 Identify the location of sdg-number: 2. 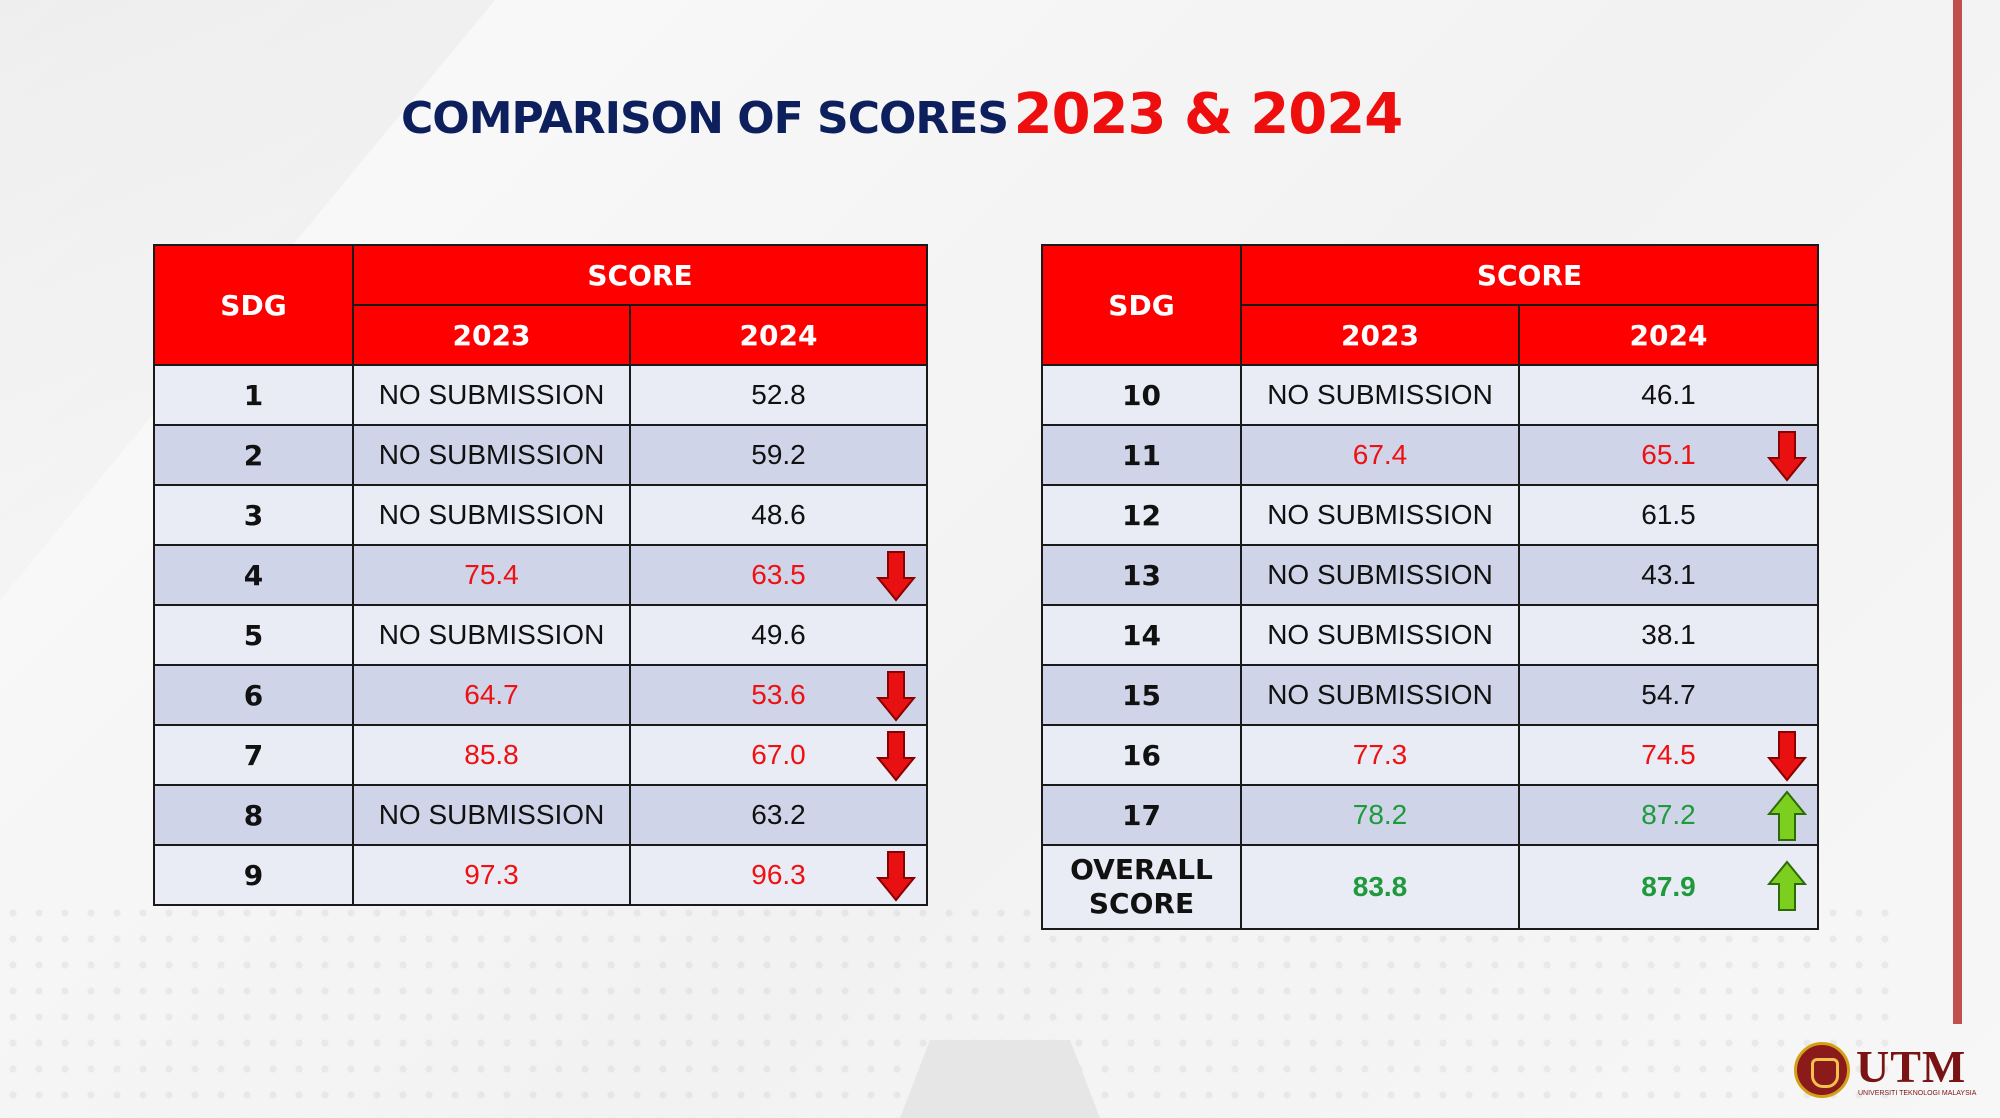
(253, 455).